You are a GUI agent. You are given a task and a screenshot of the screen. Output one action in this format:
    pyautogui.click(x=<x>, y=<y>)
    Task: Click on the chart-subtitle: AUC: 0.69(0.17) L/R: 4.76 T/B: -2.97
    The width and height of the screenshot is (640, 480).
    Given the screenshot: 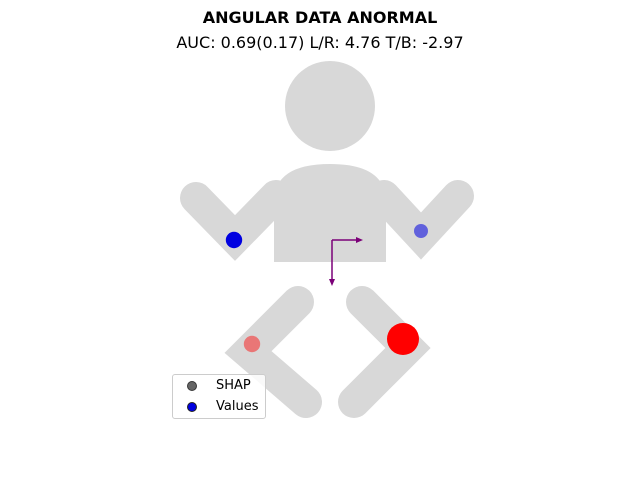 What is the action you would take?
    pyautogui.click(x=320, y=42)
    